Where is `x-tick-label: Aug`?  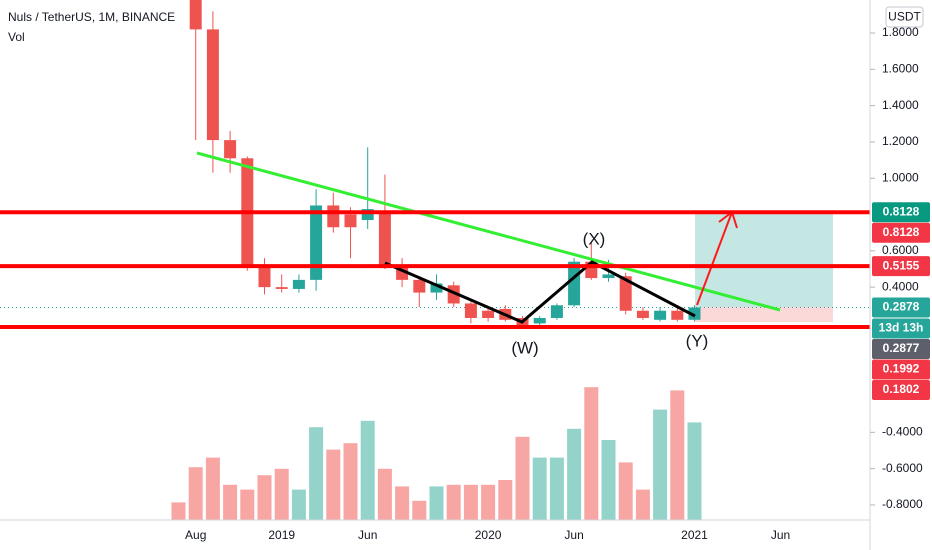 x-tick-label: Aug is located at coordinates (195, 535).